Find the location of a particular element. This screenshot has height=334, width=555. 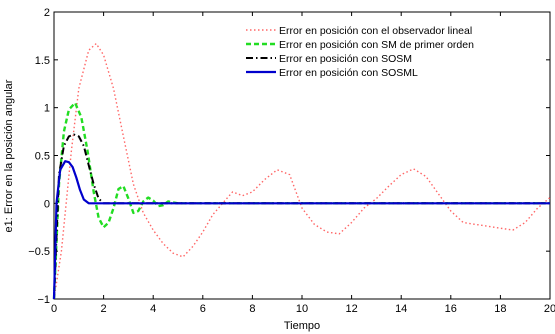

legend-label-3: Error en posición con SOSM is located at coordinates (345, 59).